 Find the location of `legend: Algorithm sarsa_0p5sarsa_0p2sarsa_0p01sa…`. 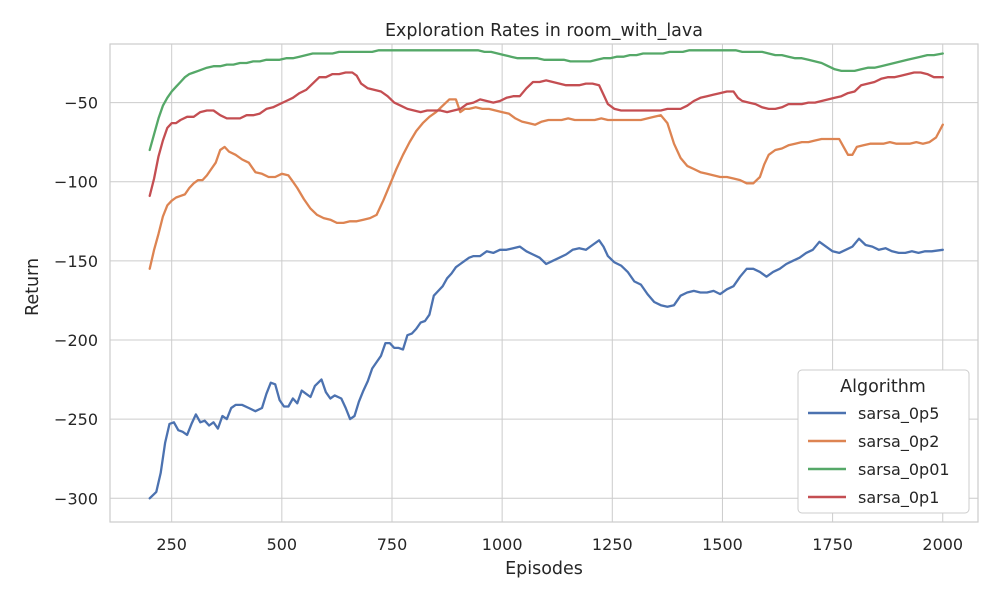

legend: Algorithm sarsa_0p5sarsa_0p2sarsa_0p01sa… is located at coordinates (883, 441).